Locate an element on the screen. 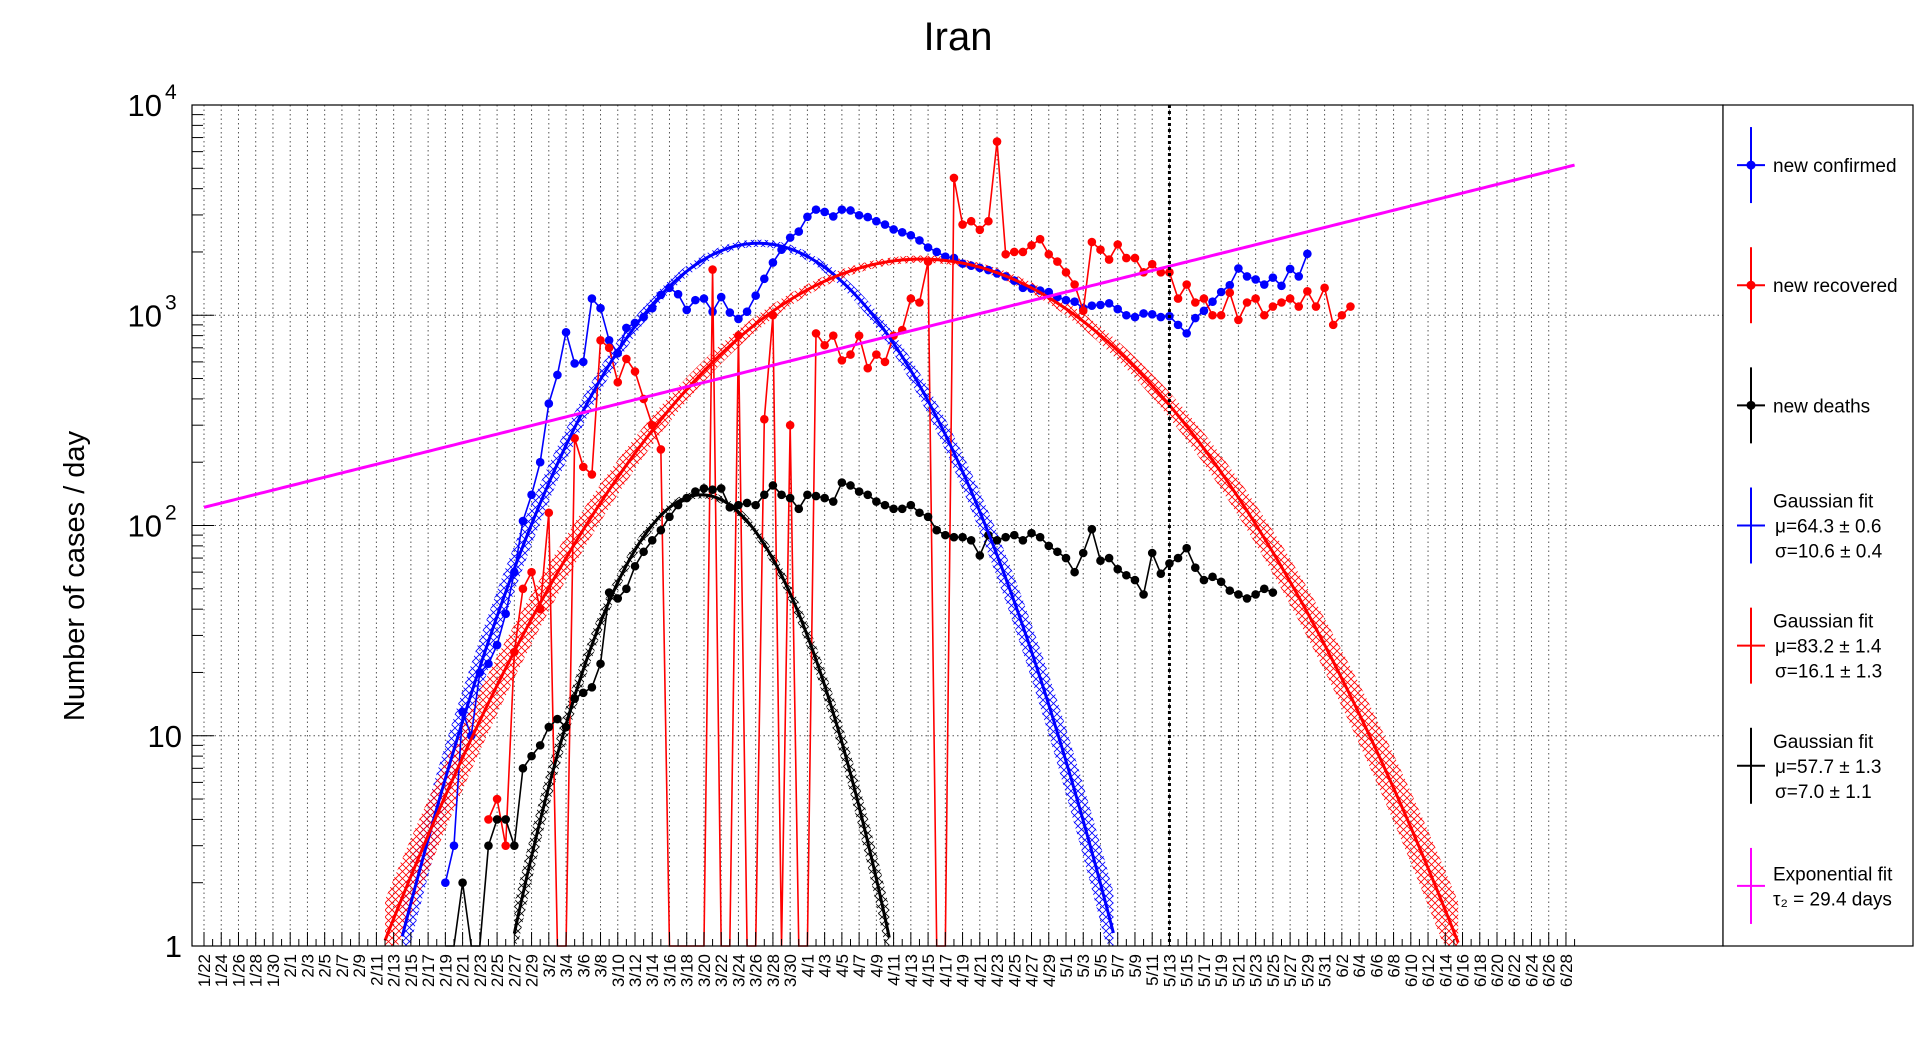 The height and width of the screenshot is (1052, 1916). x-tick-label: 3/2 is located at coordinates (549, 966).